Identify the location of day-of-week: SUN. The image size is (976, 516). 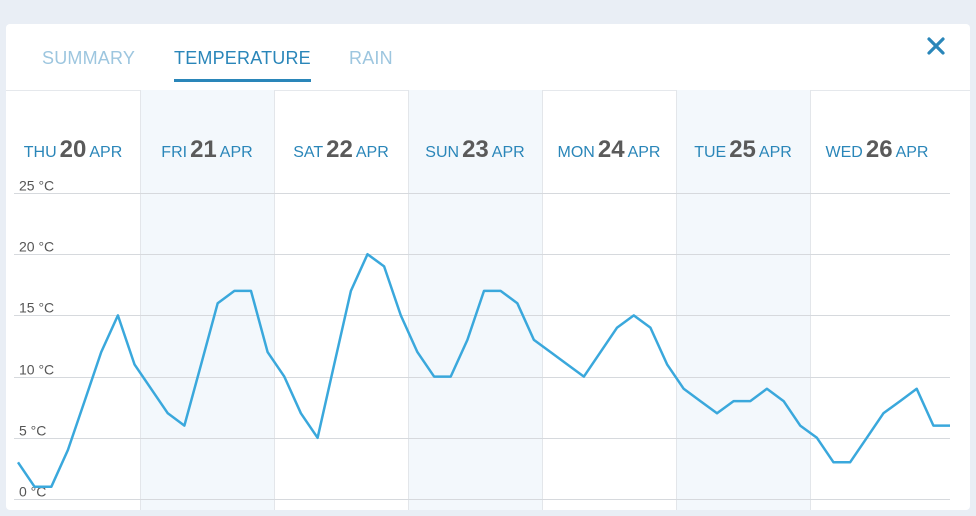
(442, 152).